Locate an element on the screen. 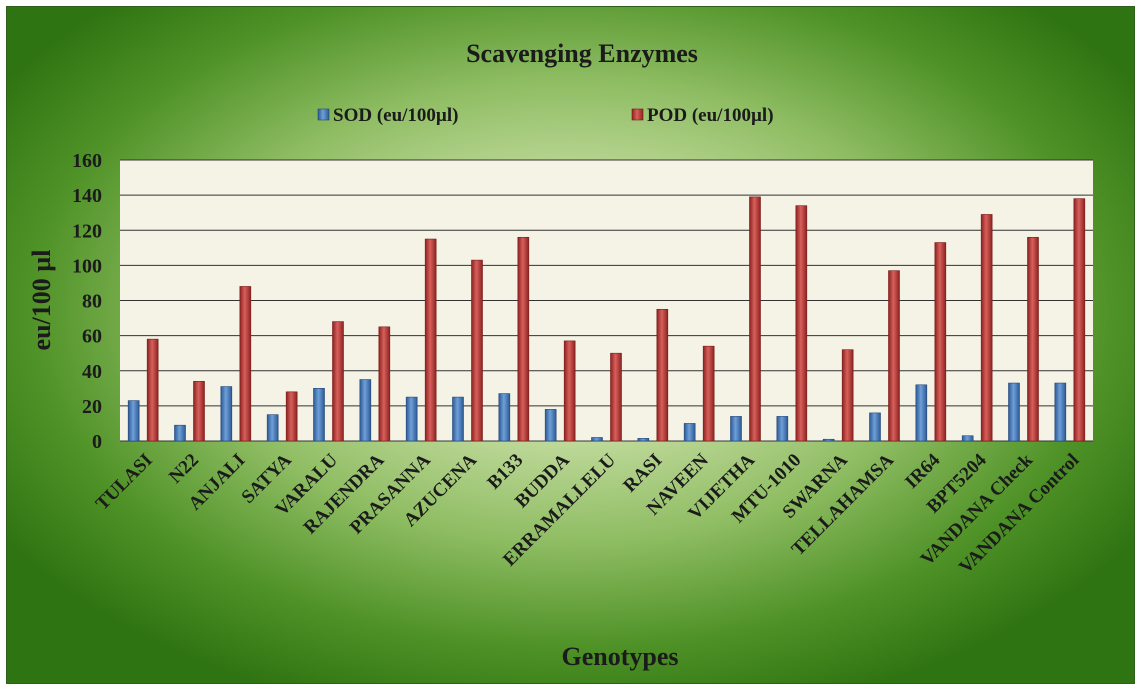  legend-label: SOD (eu/100µl) is located at coordinates (395, 115).